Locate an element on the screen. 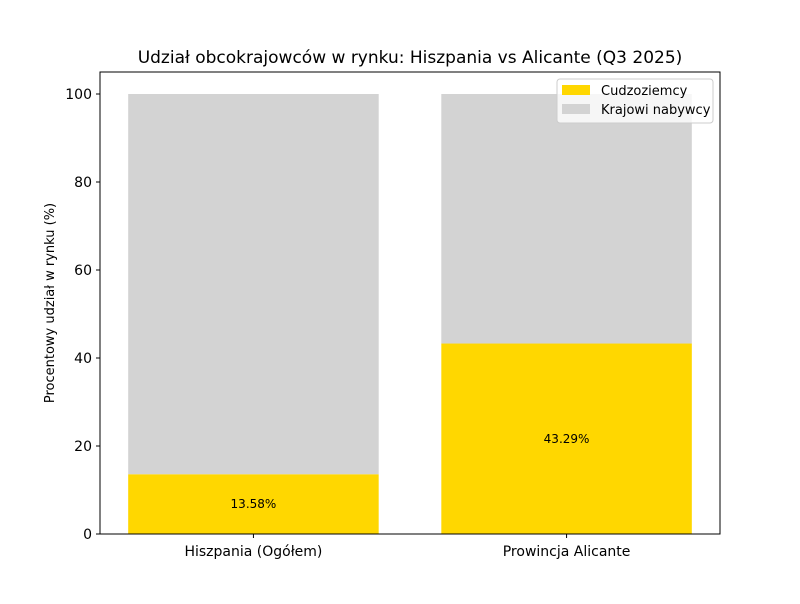 The height and width of the screenshot is (604, 800). legend: Cudzoziemcy Krajowi nabywcy is located at coordinates (635, 101).